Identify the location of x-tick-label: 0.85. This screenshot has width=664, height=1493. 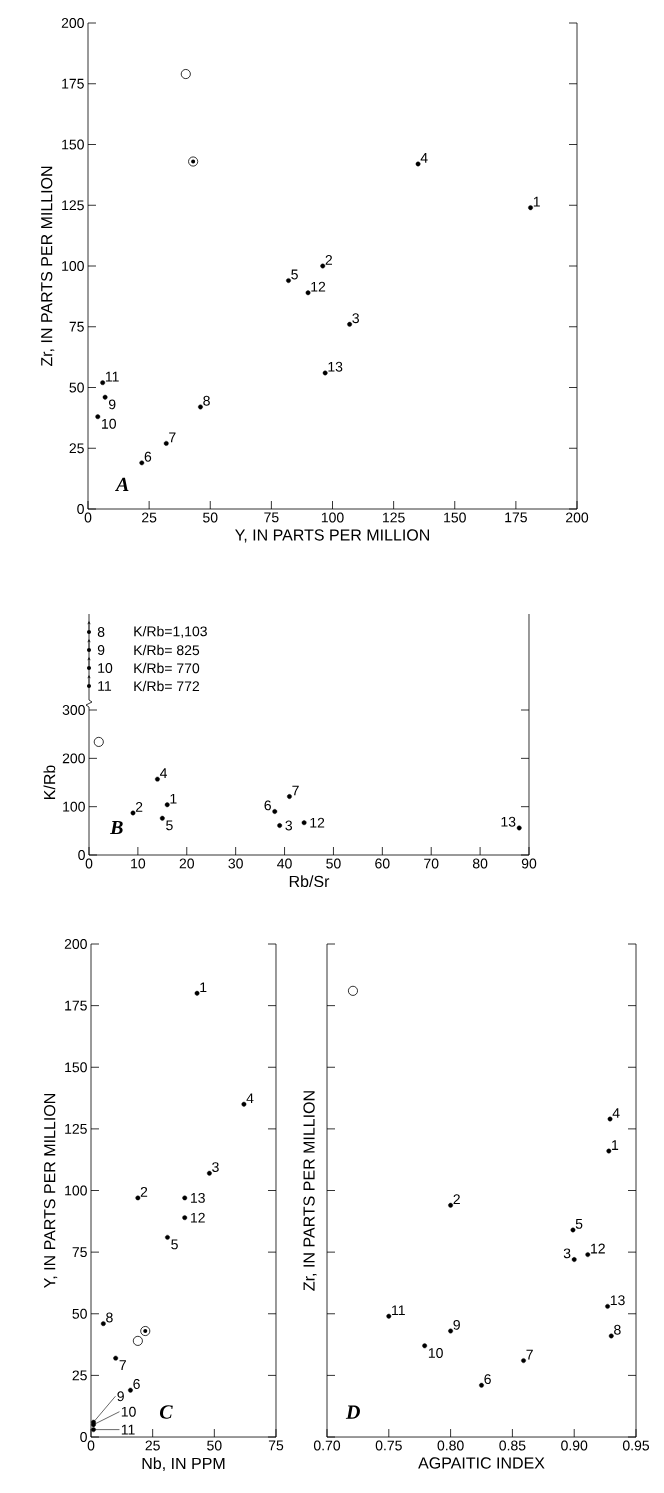
(512, 1445).